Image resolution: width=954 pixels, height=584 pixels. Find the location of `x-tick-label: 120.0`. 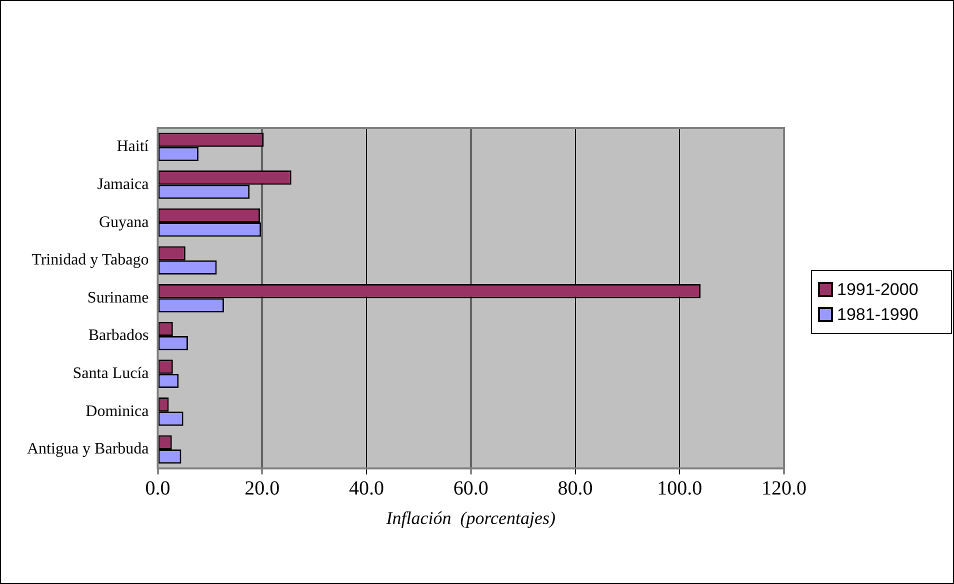

x-tick-label: 120.0 is located at coordinates (784, 489).